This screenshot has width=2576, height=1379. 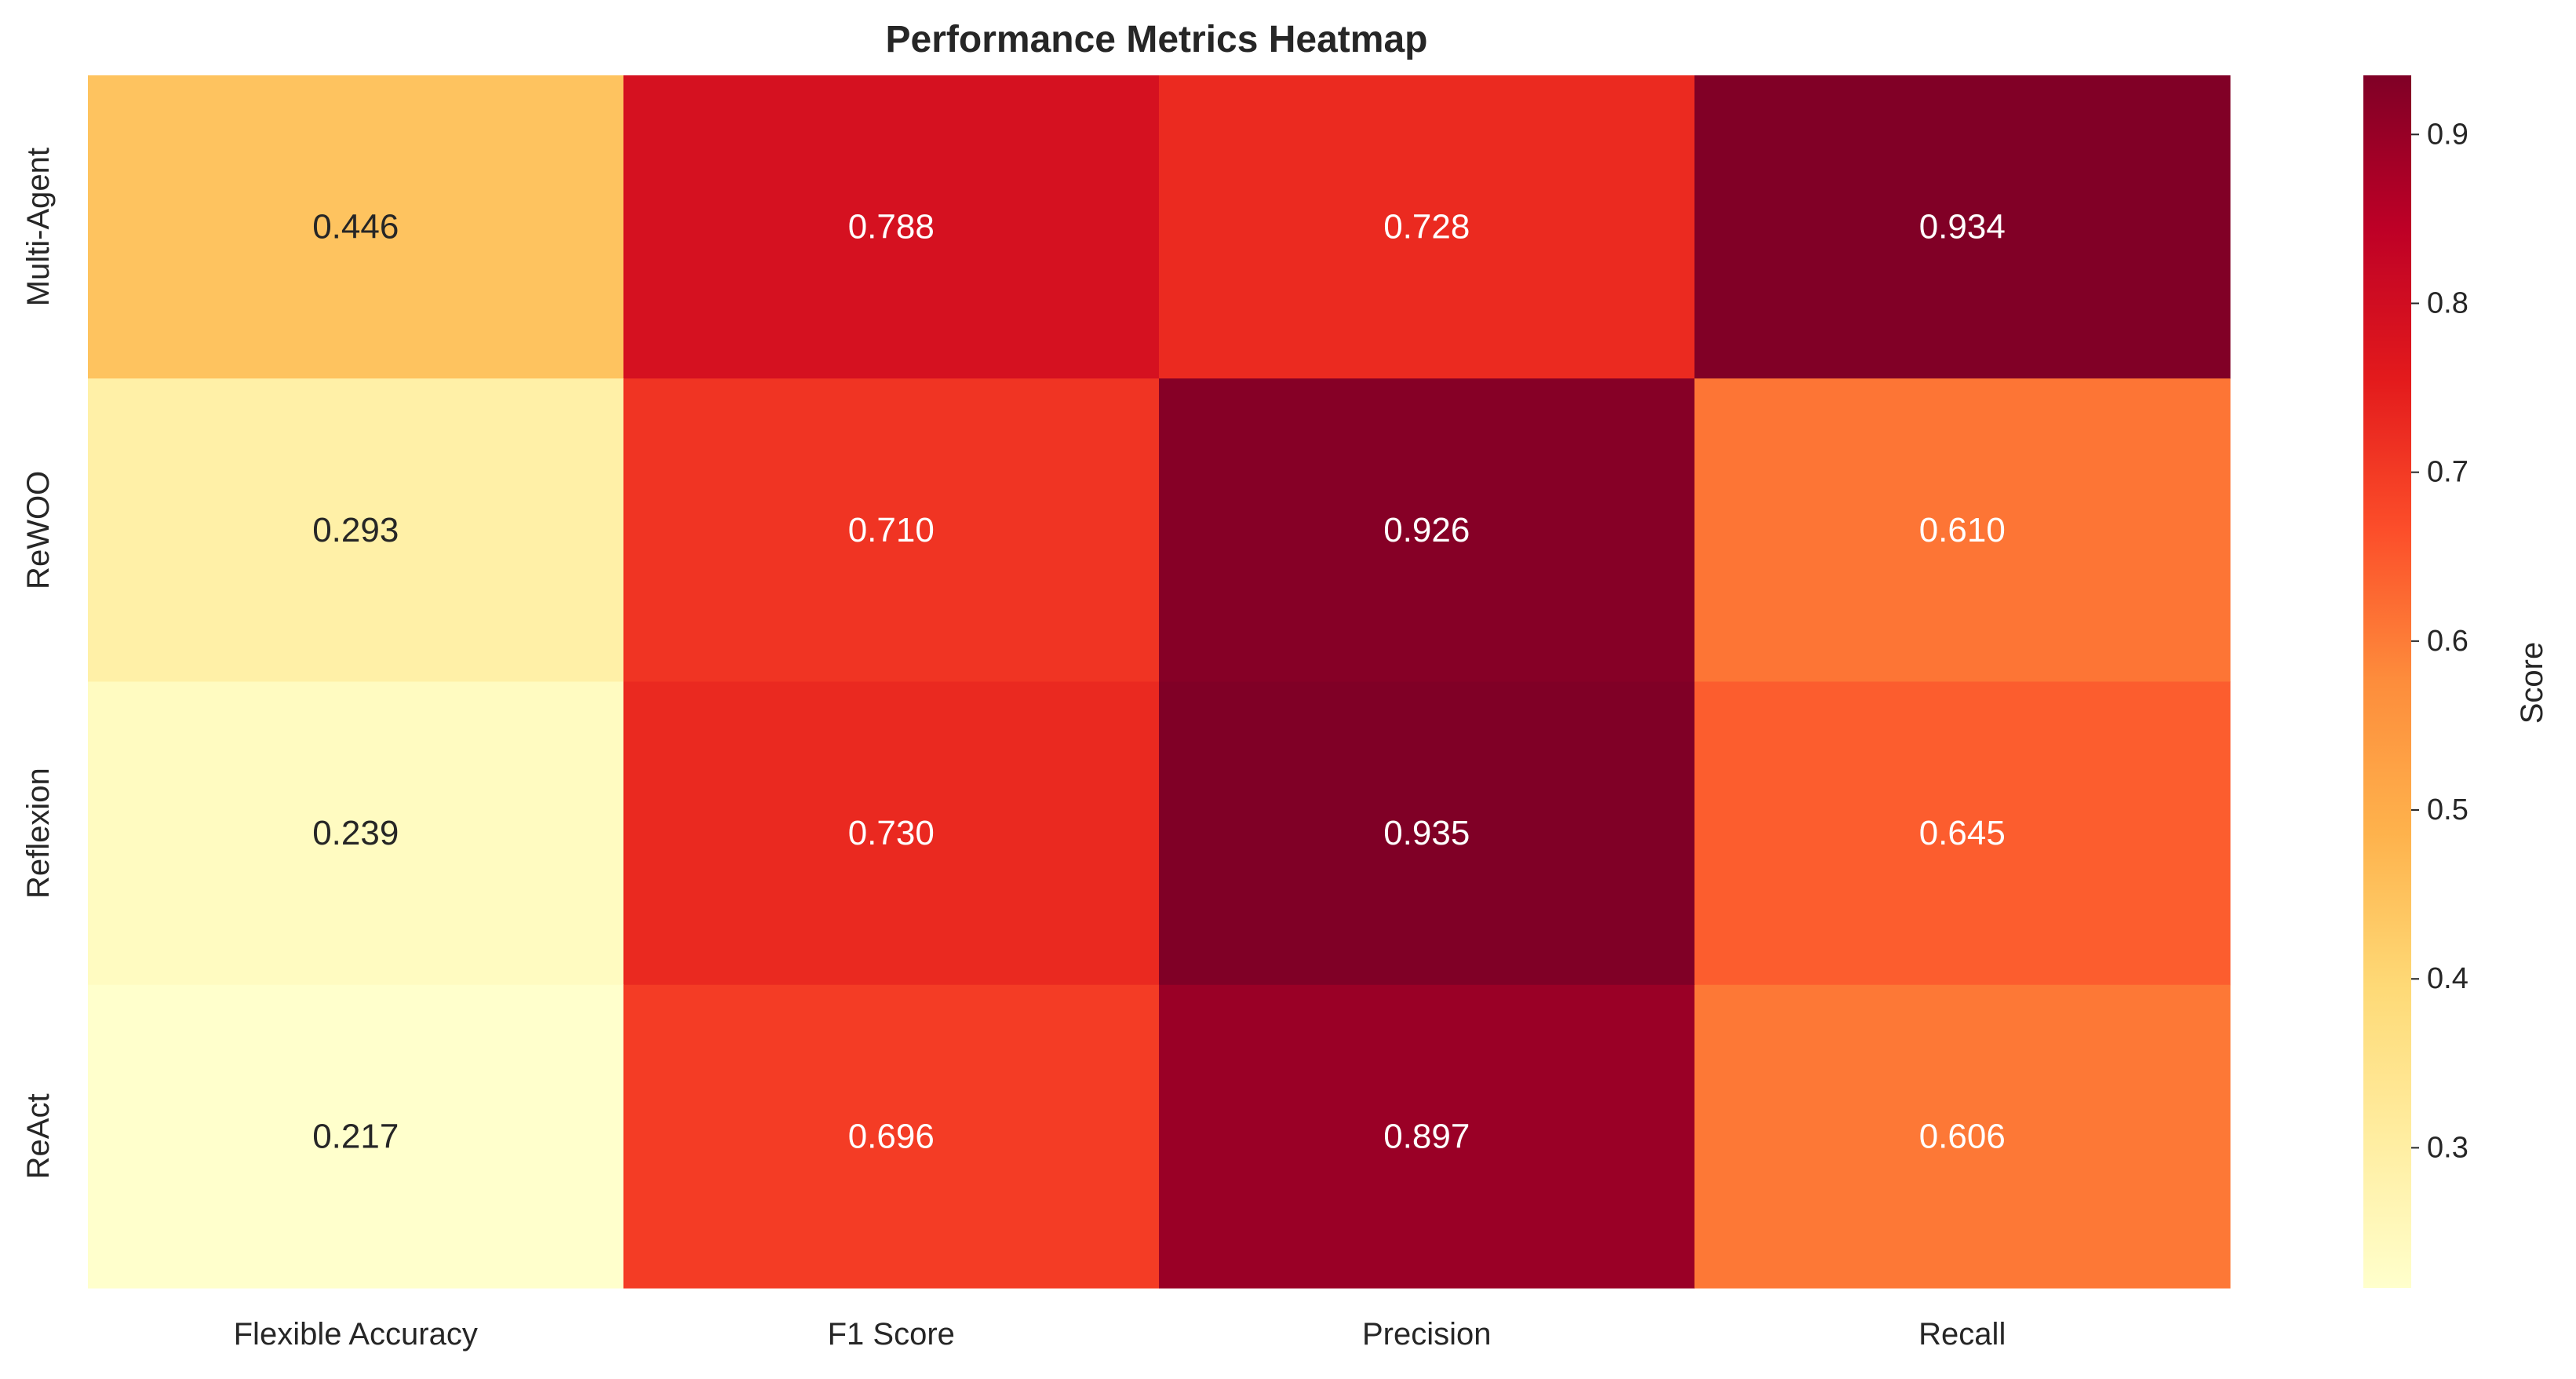 I want to click on x-tick-label: Flexible Accuracy, so click(x=356, y=1334).